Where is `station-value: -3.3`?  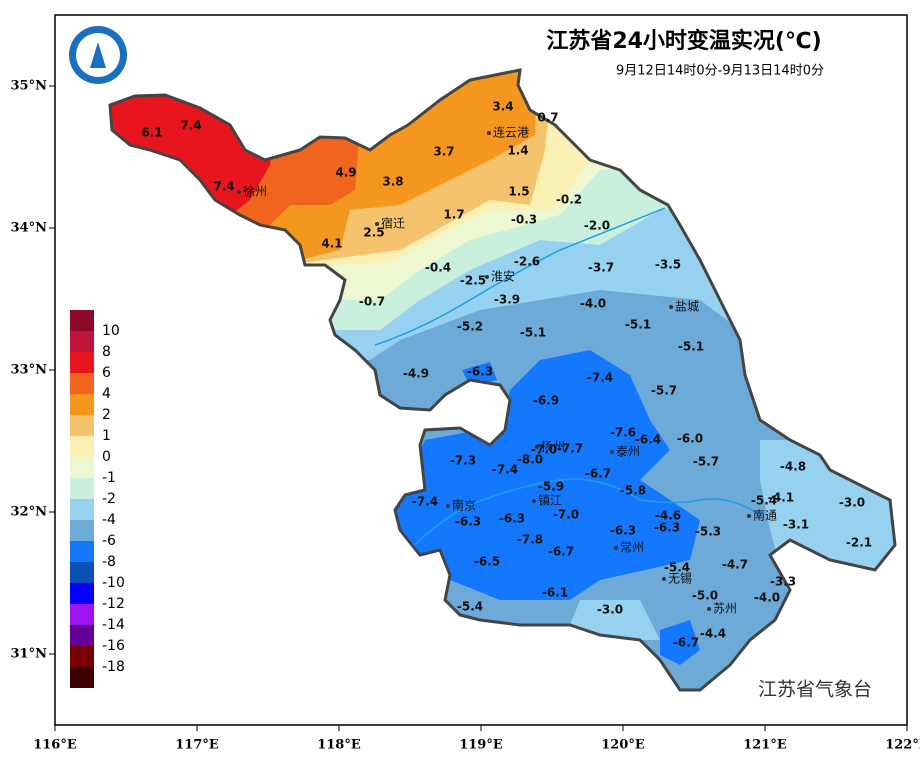
station-value: -3.3 is located at coordinates (783, 582).